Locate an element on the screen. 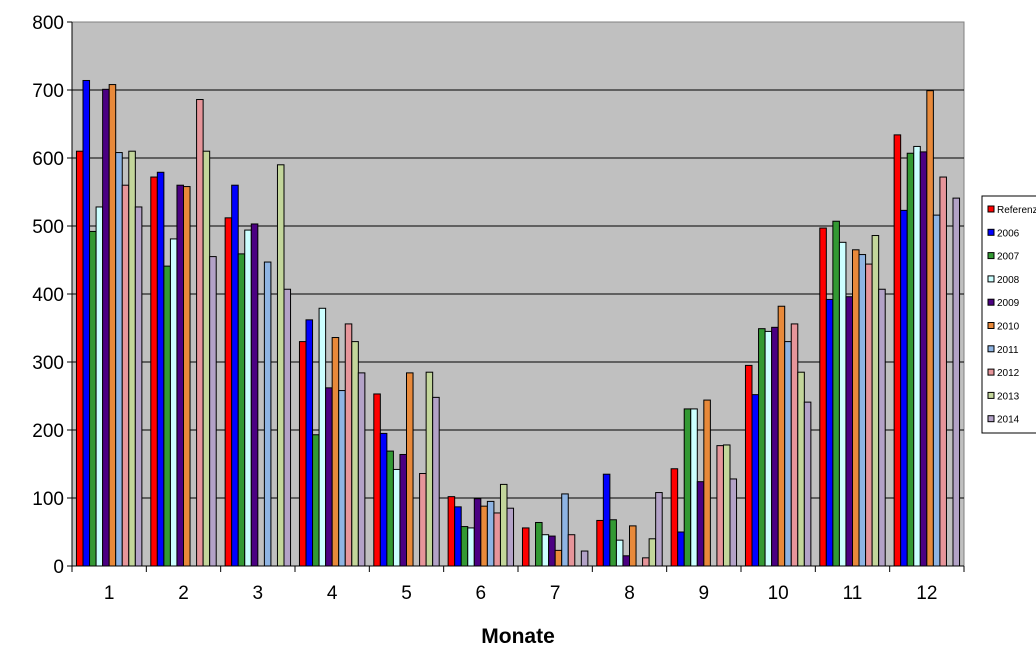  y-tick-label: 500 is located at coordinates (48, 227).